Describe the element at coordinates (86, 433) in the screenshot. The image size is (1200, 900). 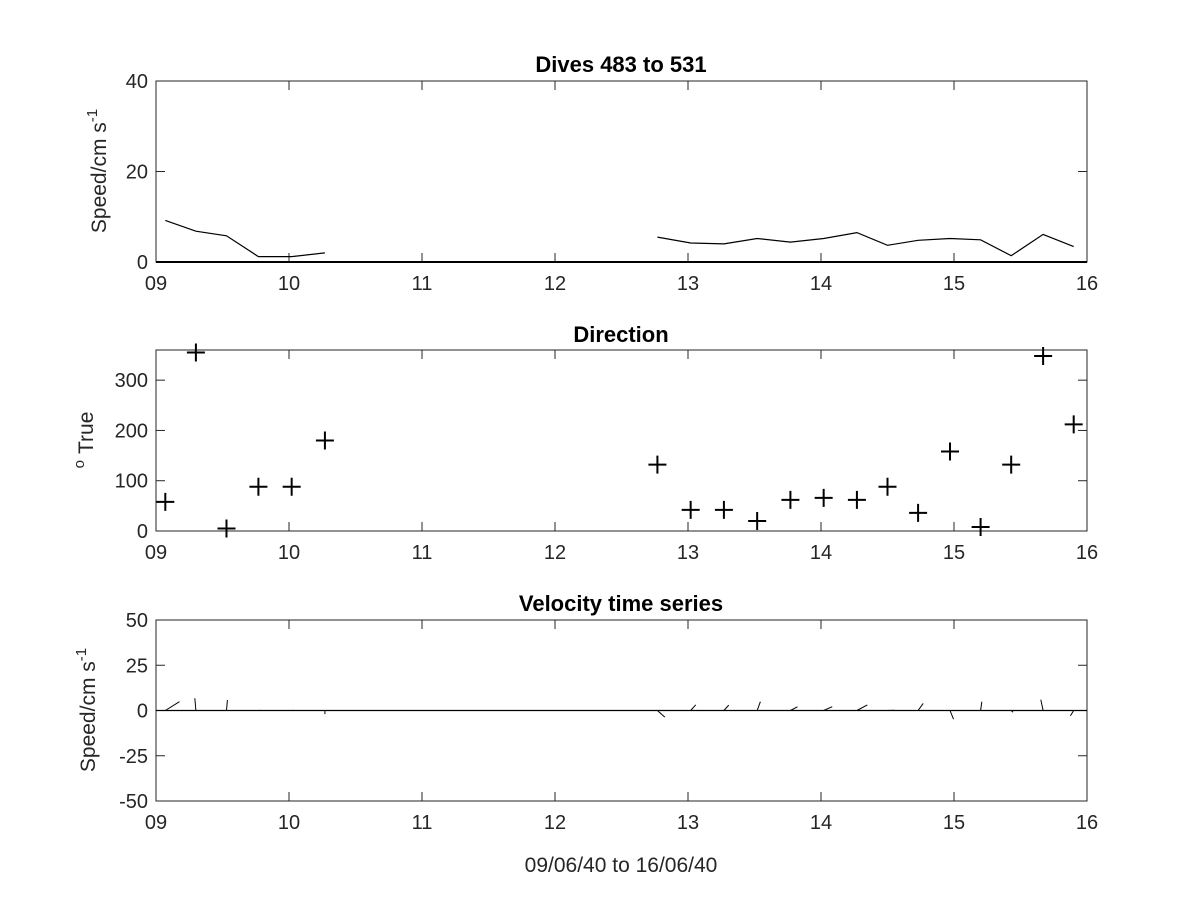
I see `direction-ylabel-text: True` at that location.